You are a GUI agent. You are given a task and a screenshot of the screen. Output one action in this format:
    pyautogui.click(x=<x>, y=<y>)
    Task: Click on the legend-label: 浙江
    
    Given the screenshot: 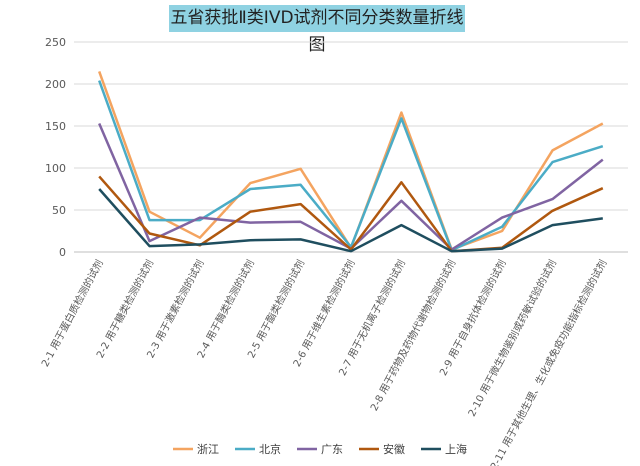 What is the action you would take?
    pyautogui.click(x=208, y=449)
    